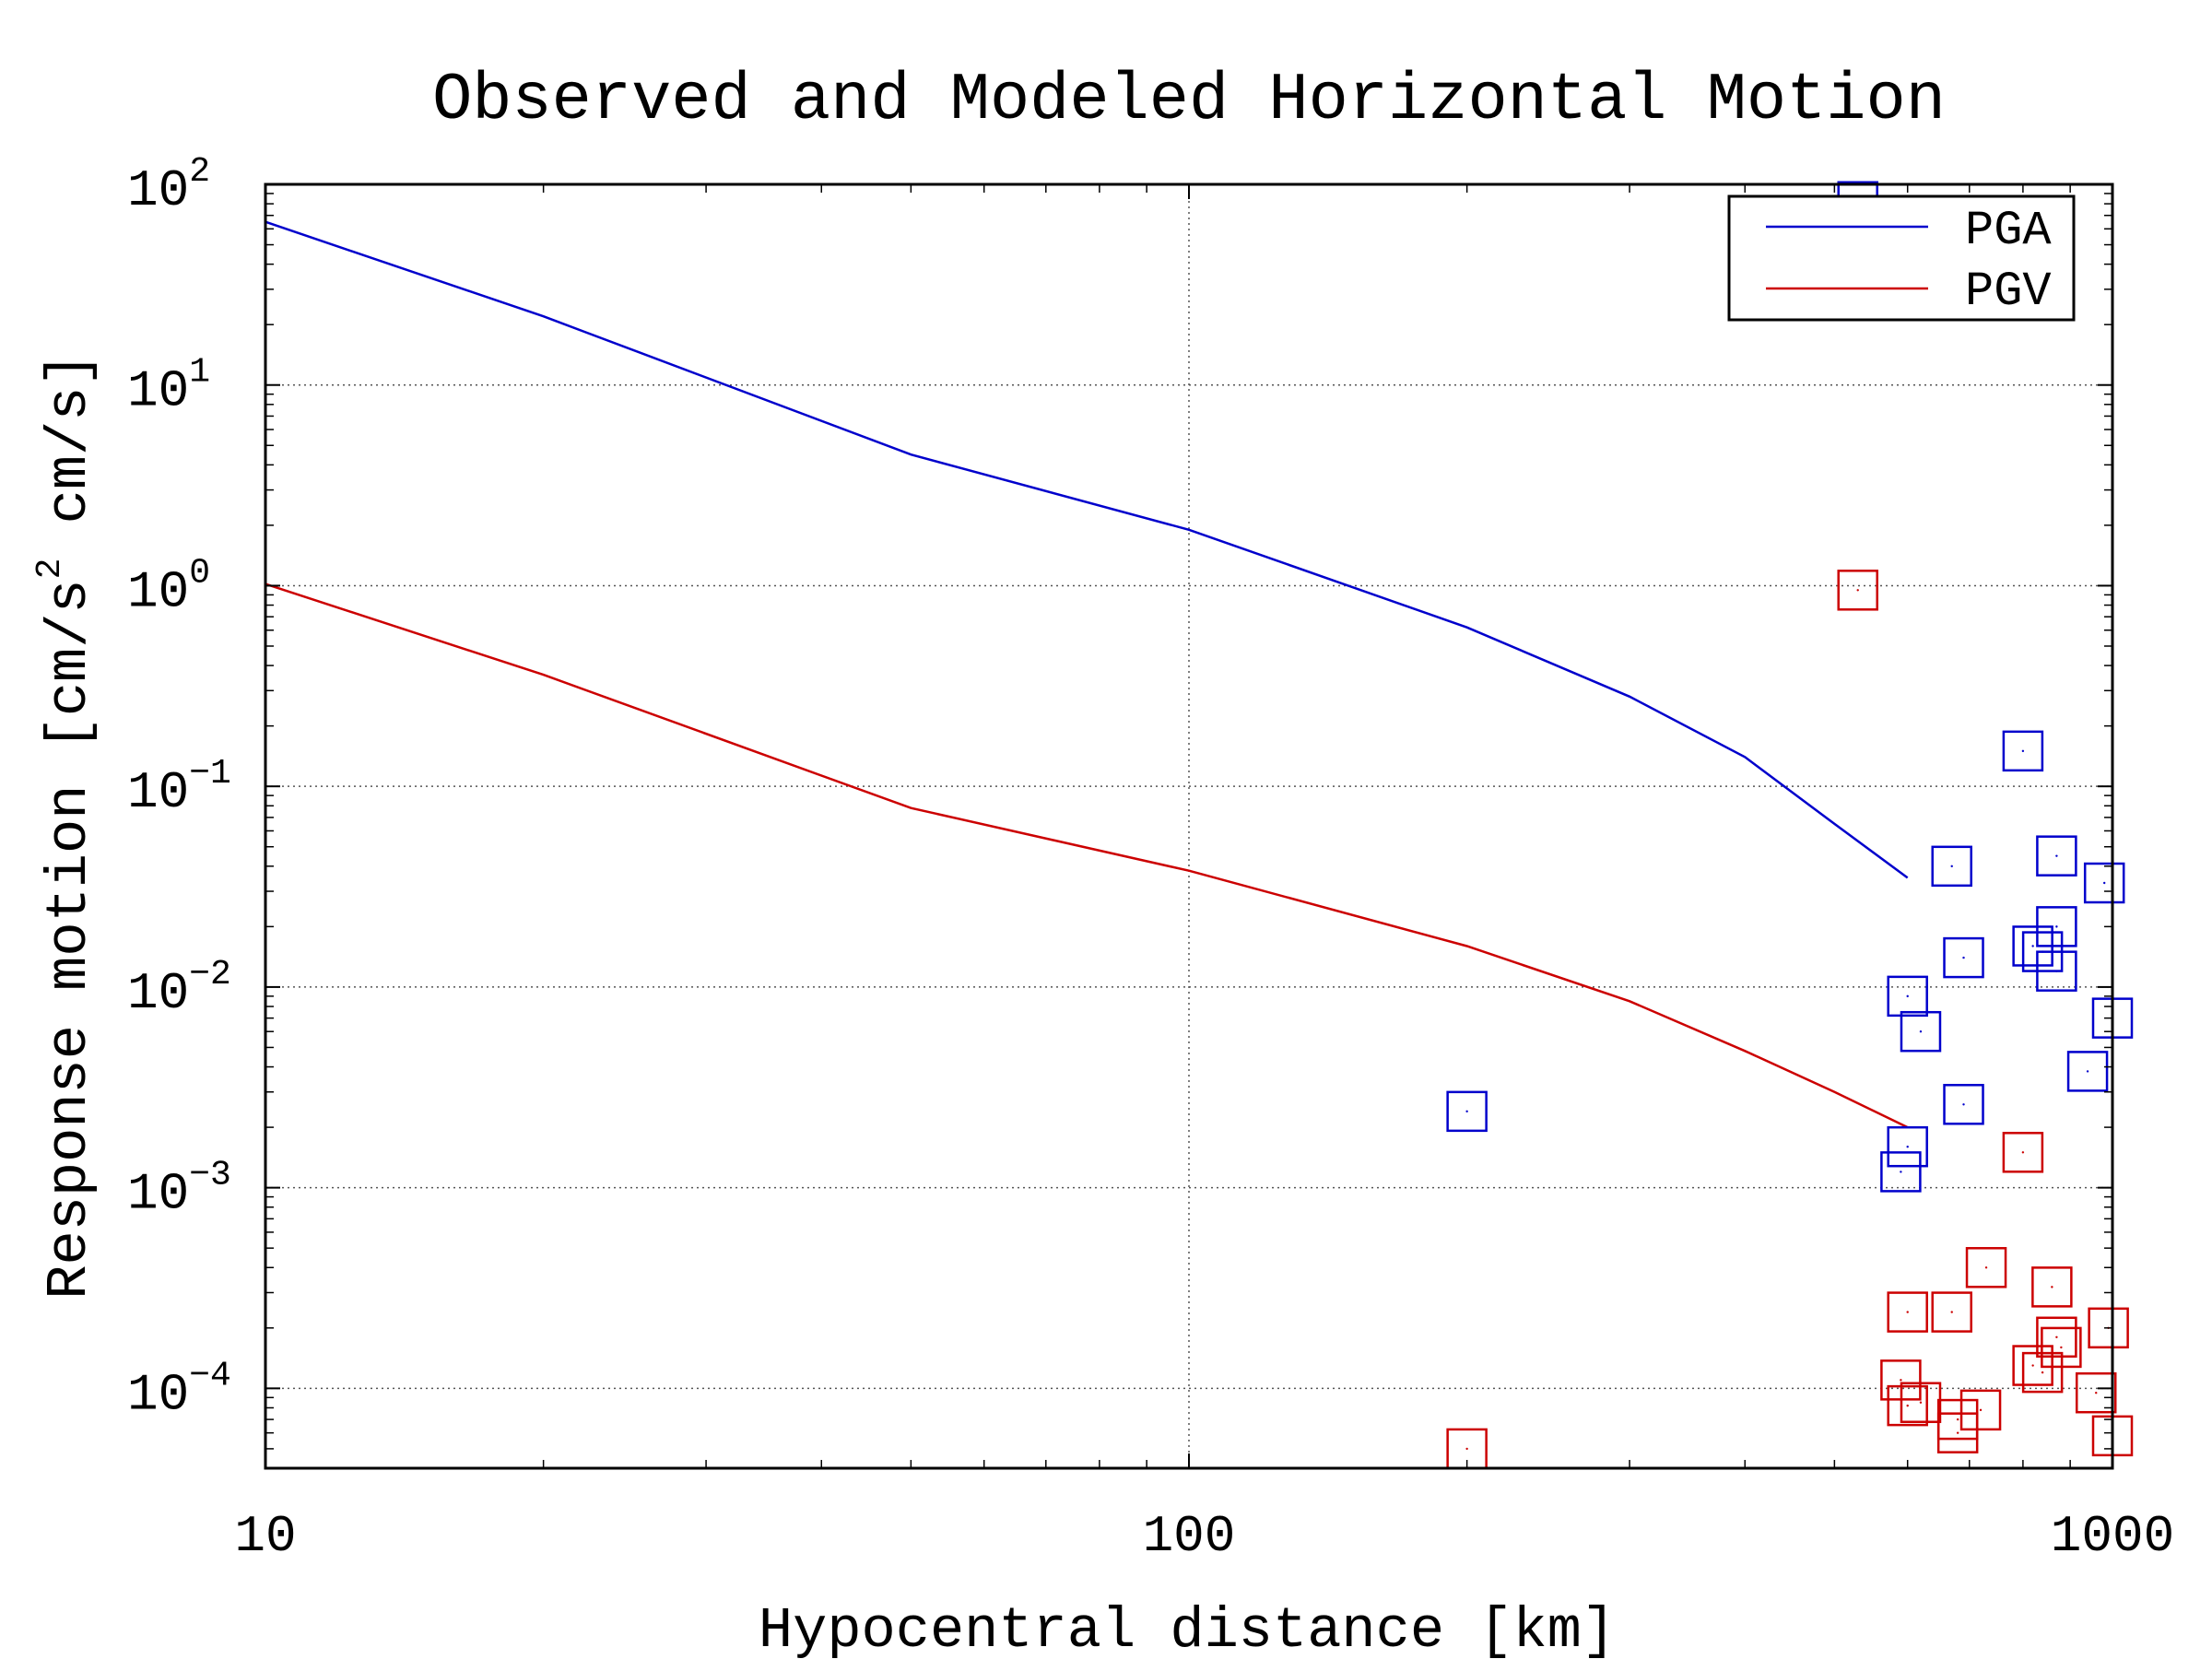  What do you see at coordinates (69, 455) in the screenshot?
I see `y-axis-label-tail: cm/s]` at bounding box center [69, 455].